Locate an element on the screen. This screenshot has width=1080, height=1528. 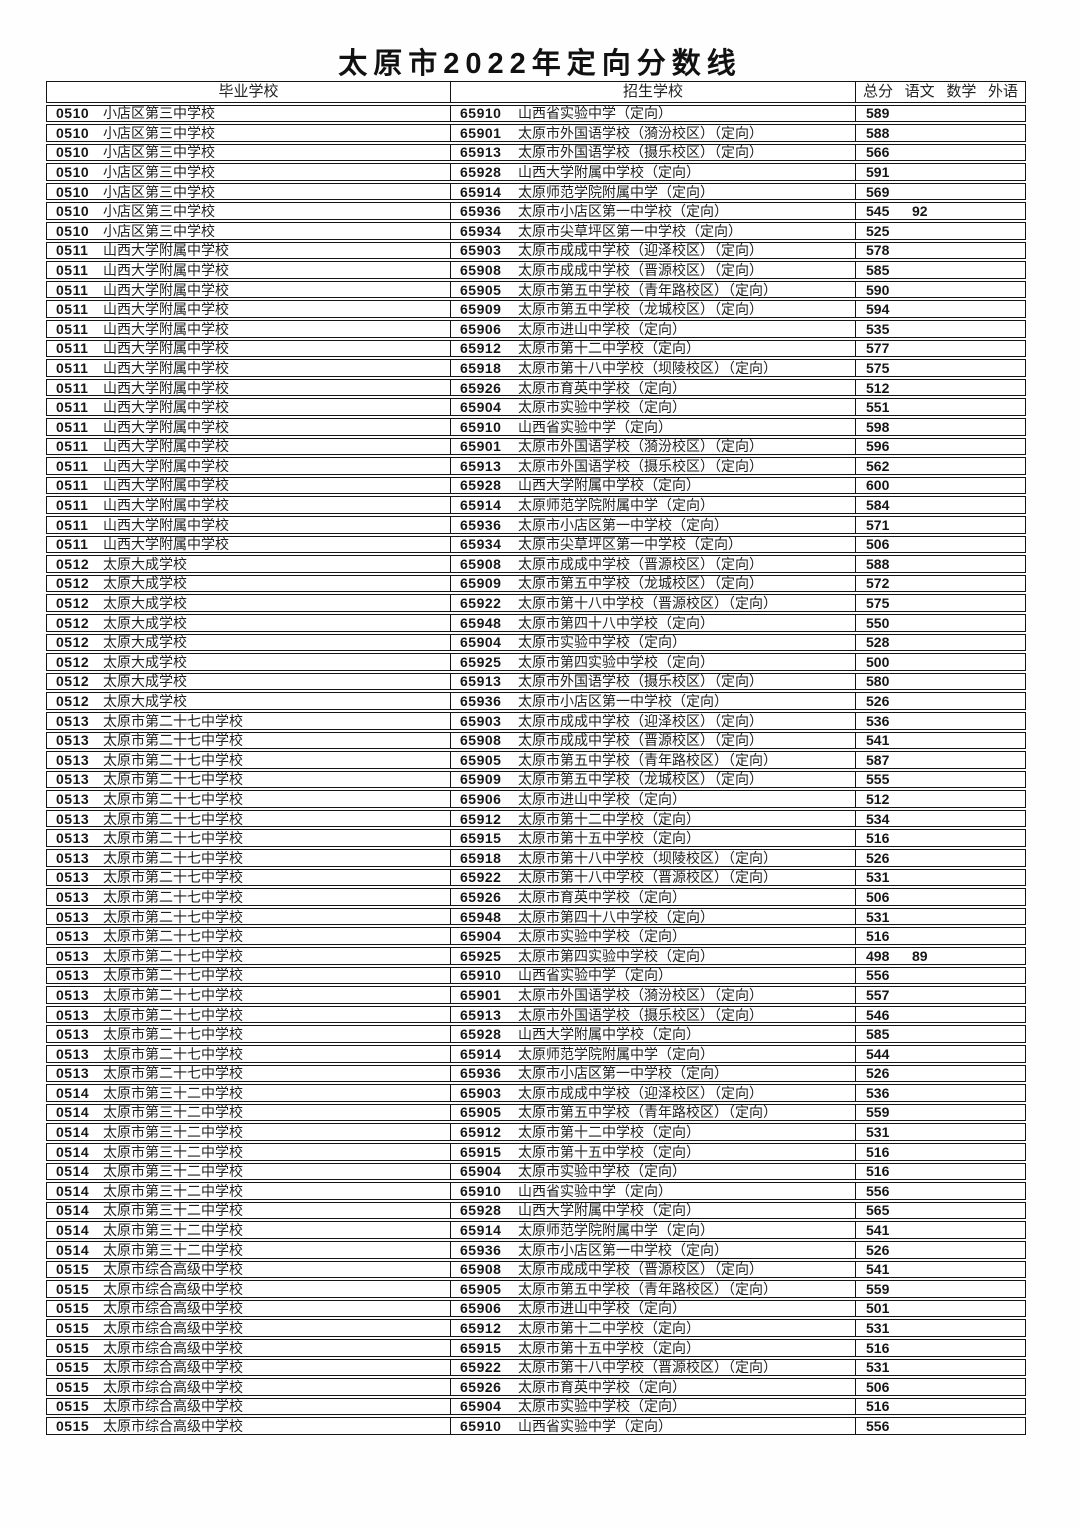
admit-school-code: 65913 is located at coordinates (481, 681).